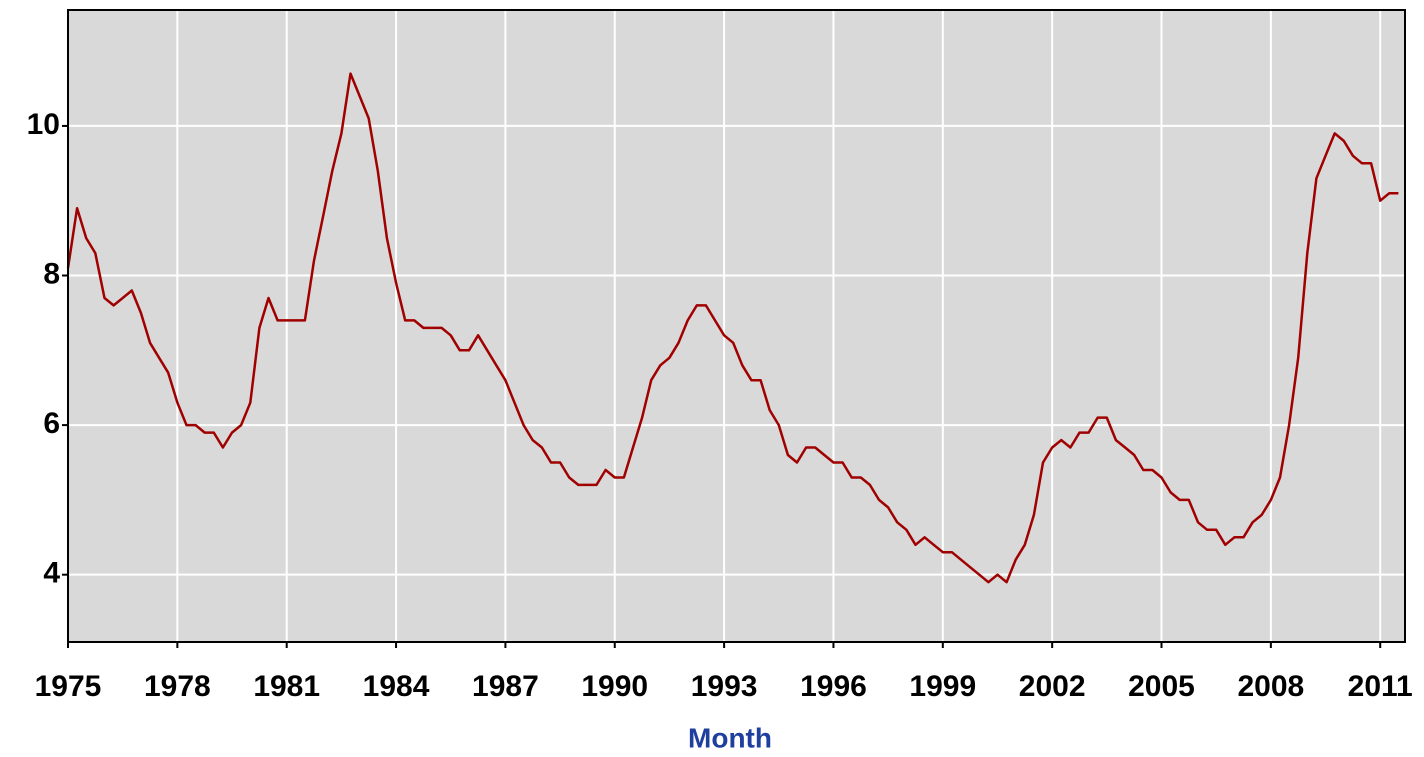 The width and height of the screenshot is (1424, 757). Describe the element at coordinates (51, 573) in the screenshot. I see `y-tick-label: 4` at that location.